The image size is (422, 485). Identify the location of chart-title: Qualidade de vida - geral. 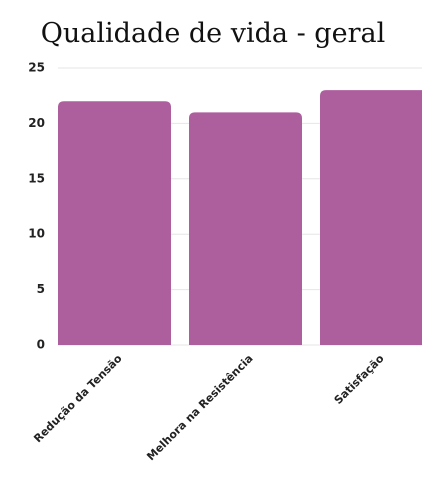
(213, 33).